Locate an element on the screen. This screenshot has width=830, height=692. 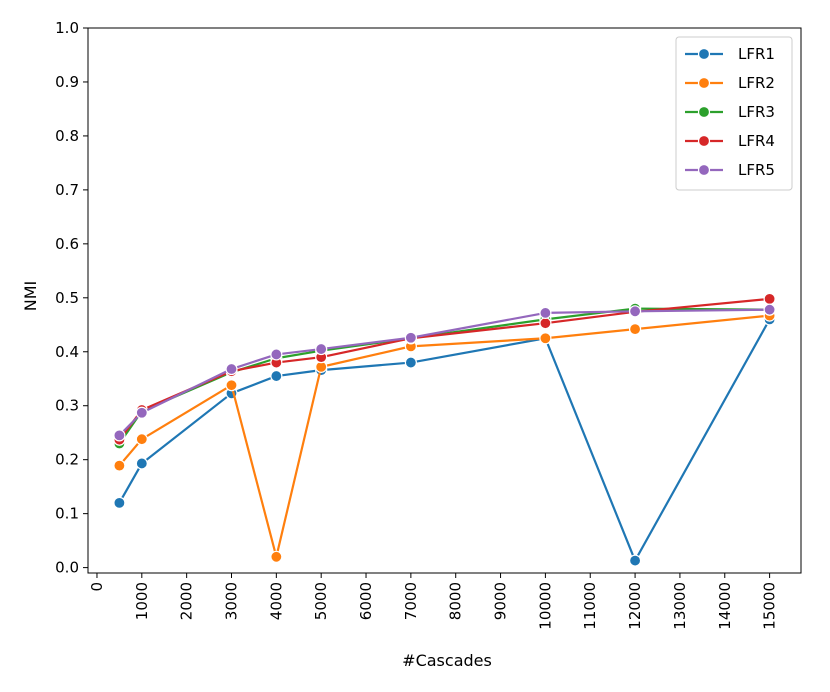
legend-item-lfr2: LFR2 is located at coordinates (730, 83).